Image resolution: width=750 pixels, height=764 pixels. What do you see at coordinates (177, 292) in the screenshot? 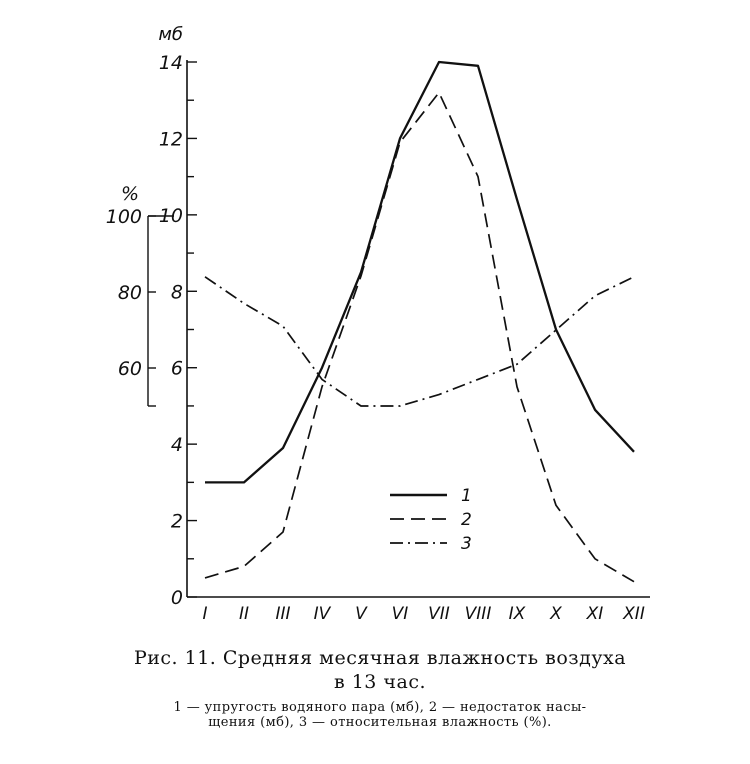
I see `left-axis-tick-label: 8` at bounding box center [177, 292].